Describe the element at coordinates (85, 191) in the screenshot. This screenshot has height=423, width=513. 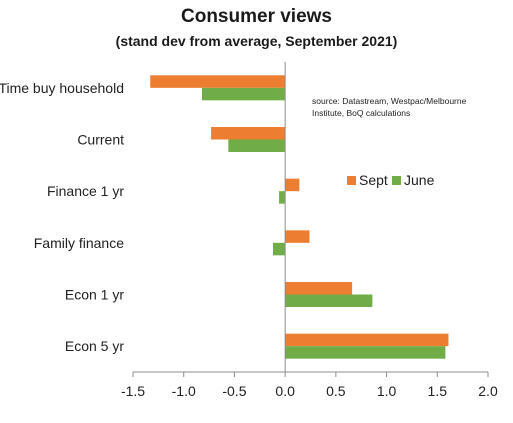
I see `category-label: Finance 1 yr` at that location.